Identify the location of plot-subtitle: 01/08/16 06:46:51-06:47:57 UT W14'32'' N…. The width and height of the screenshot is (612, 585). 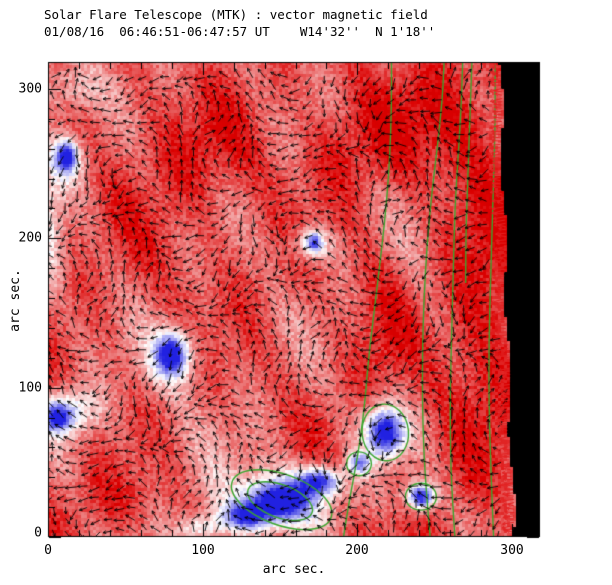
(240, 31).